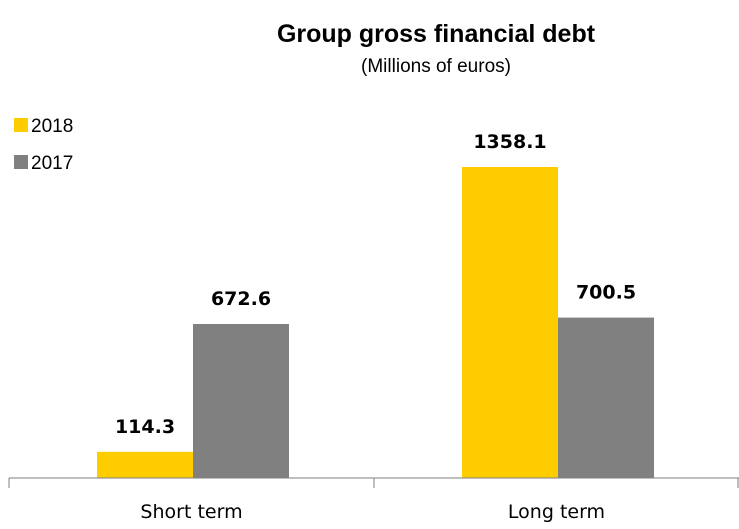 The image size is (739, 529). What do you see at coordinates (52, 126) in the screenshot?
I see `legend-label-2018: 2018` at bounding box center [52, 126].